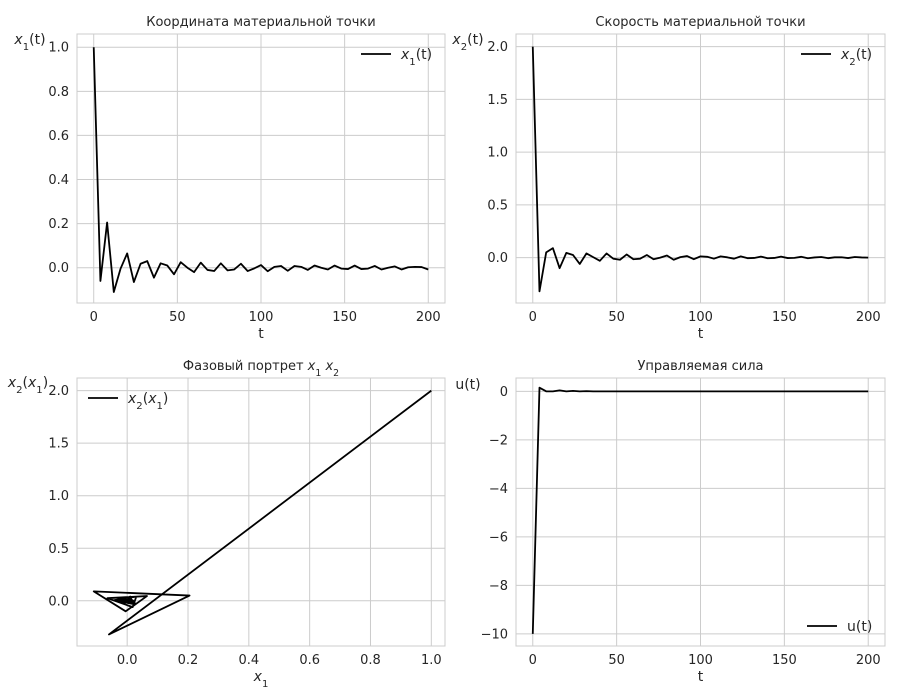  I want to click on chart-title: Фазовый портрет x1 x2, so click(261, 369).